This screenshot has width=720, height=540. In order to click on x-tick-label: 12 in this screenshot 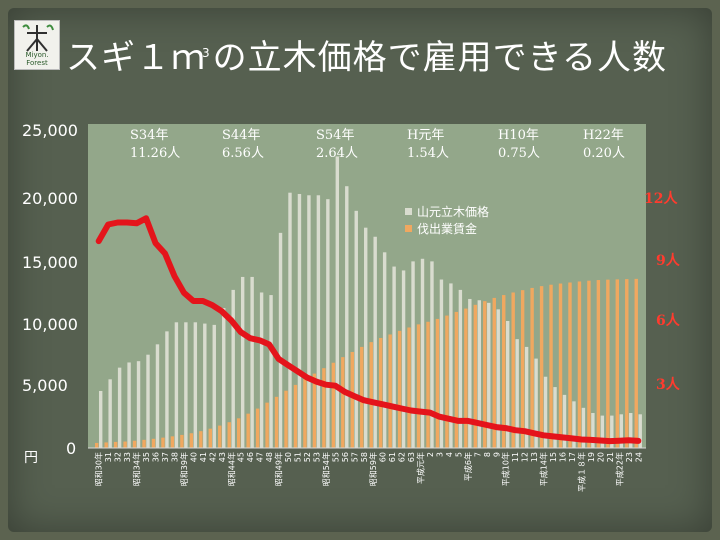, I will do `click(525, 457)`.